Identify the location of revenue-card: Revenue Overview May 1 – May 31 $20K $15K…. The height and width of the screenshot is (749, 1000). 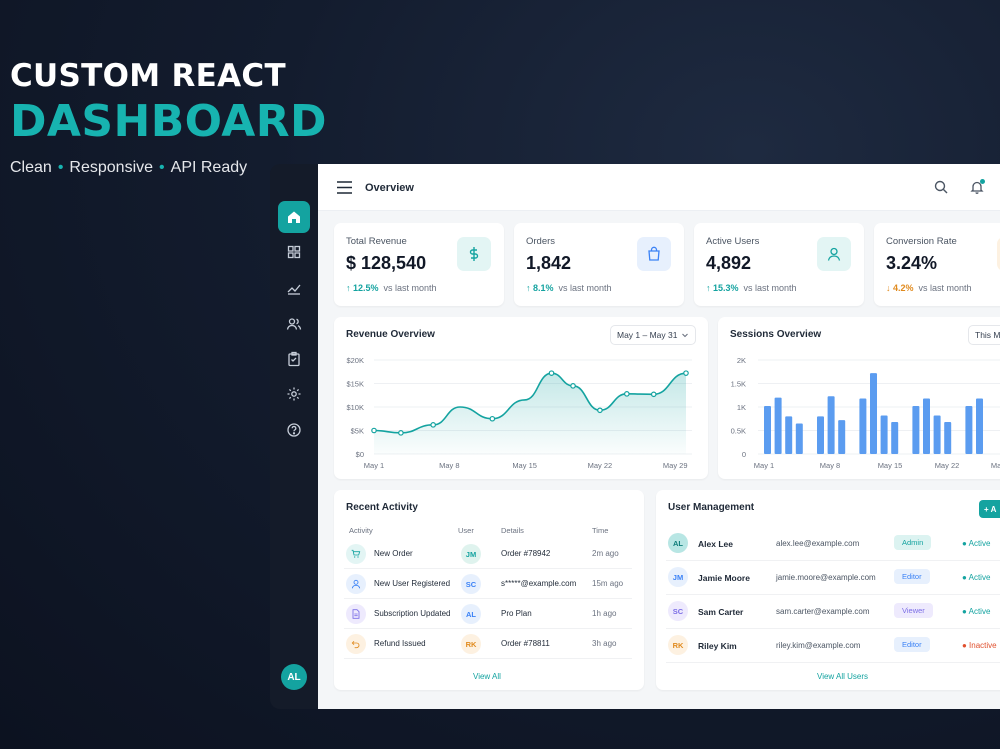
(521, 398).